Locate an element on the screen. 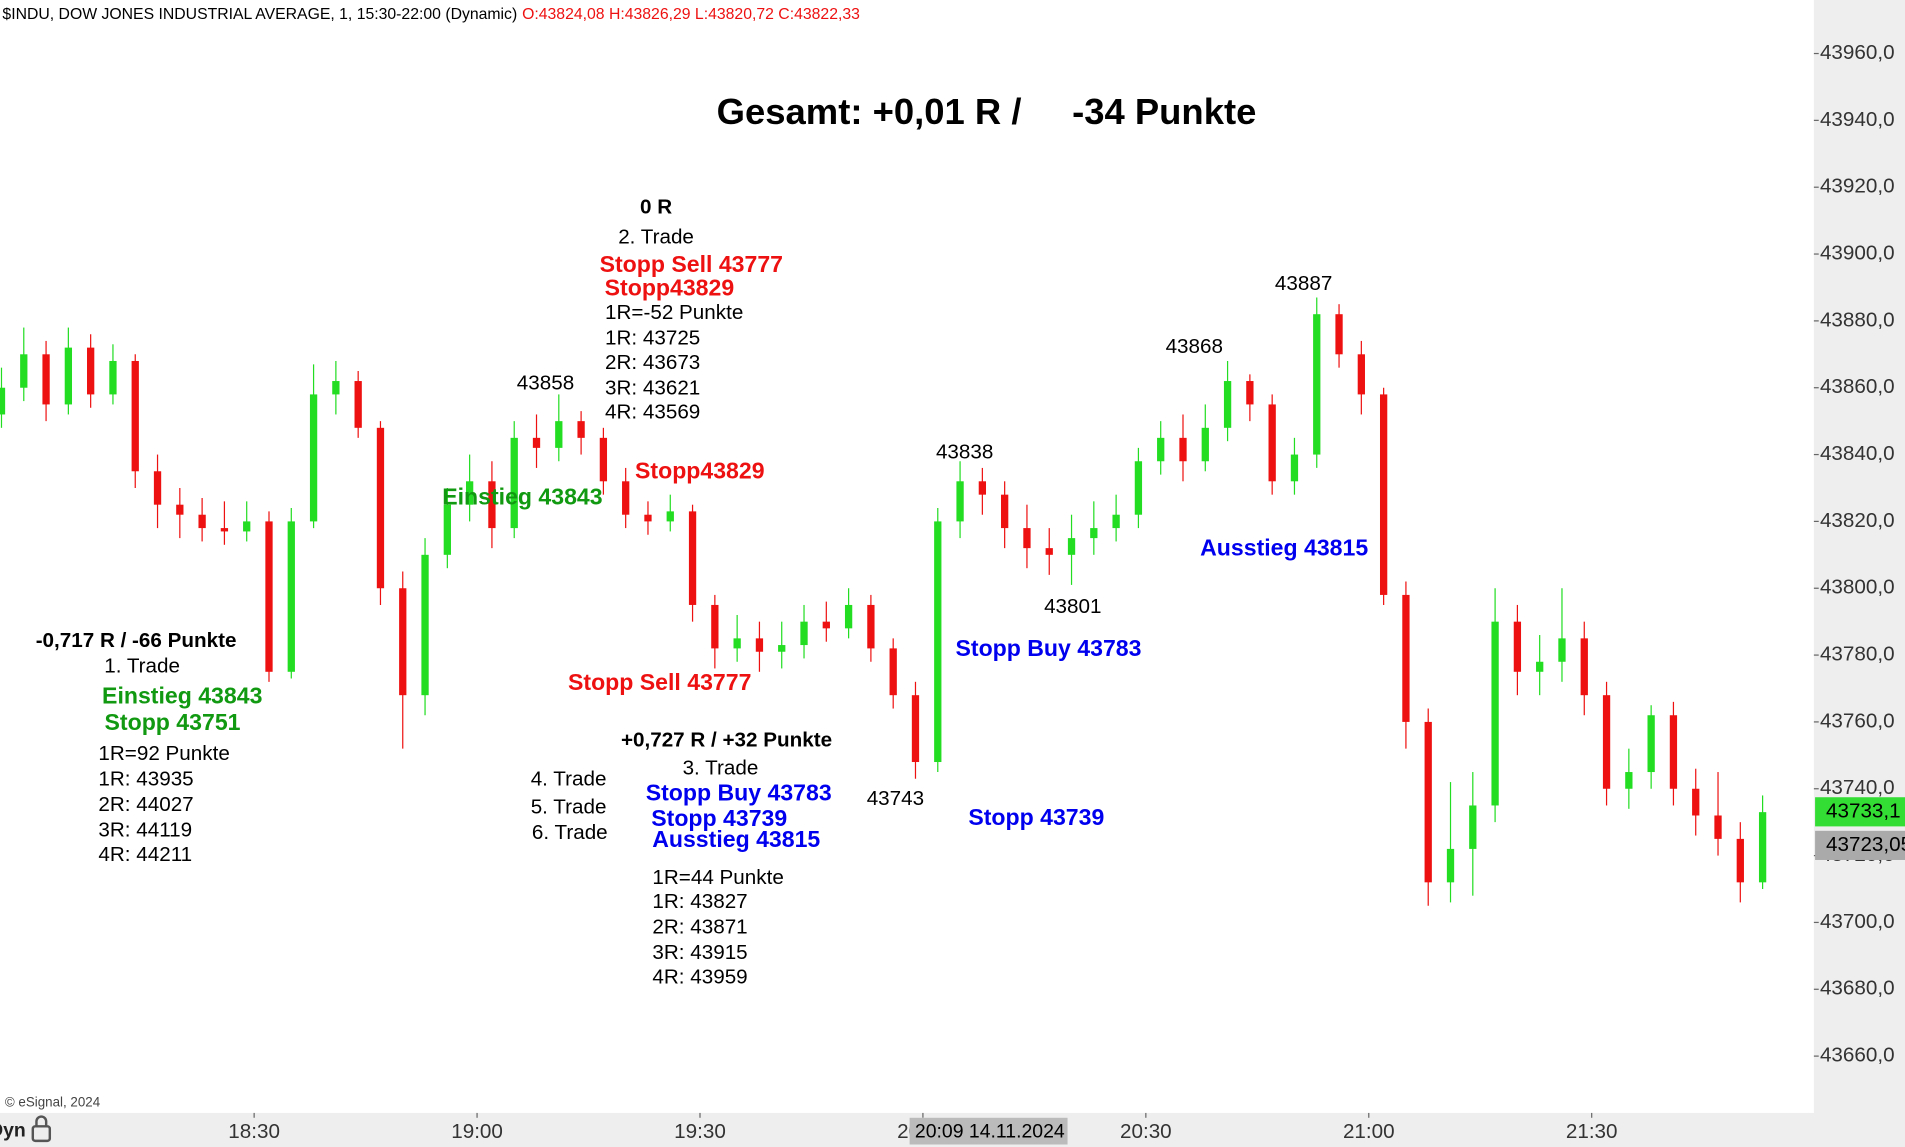 This screenshot has height=1147, width=1905. annotation: 43801 is located at coordinates (1072, 606).